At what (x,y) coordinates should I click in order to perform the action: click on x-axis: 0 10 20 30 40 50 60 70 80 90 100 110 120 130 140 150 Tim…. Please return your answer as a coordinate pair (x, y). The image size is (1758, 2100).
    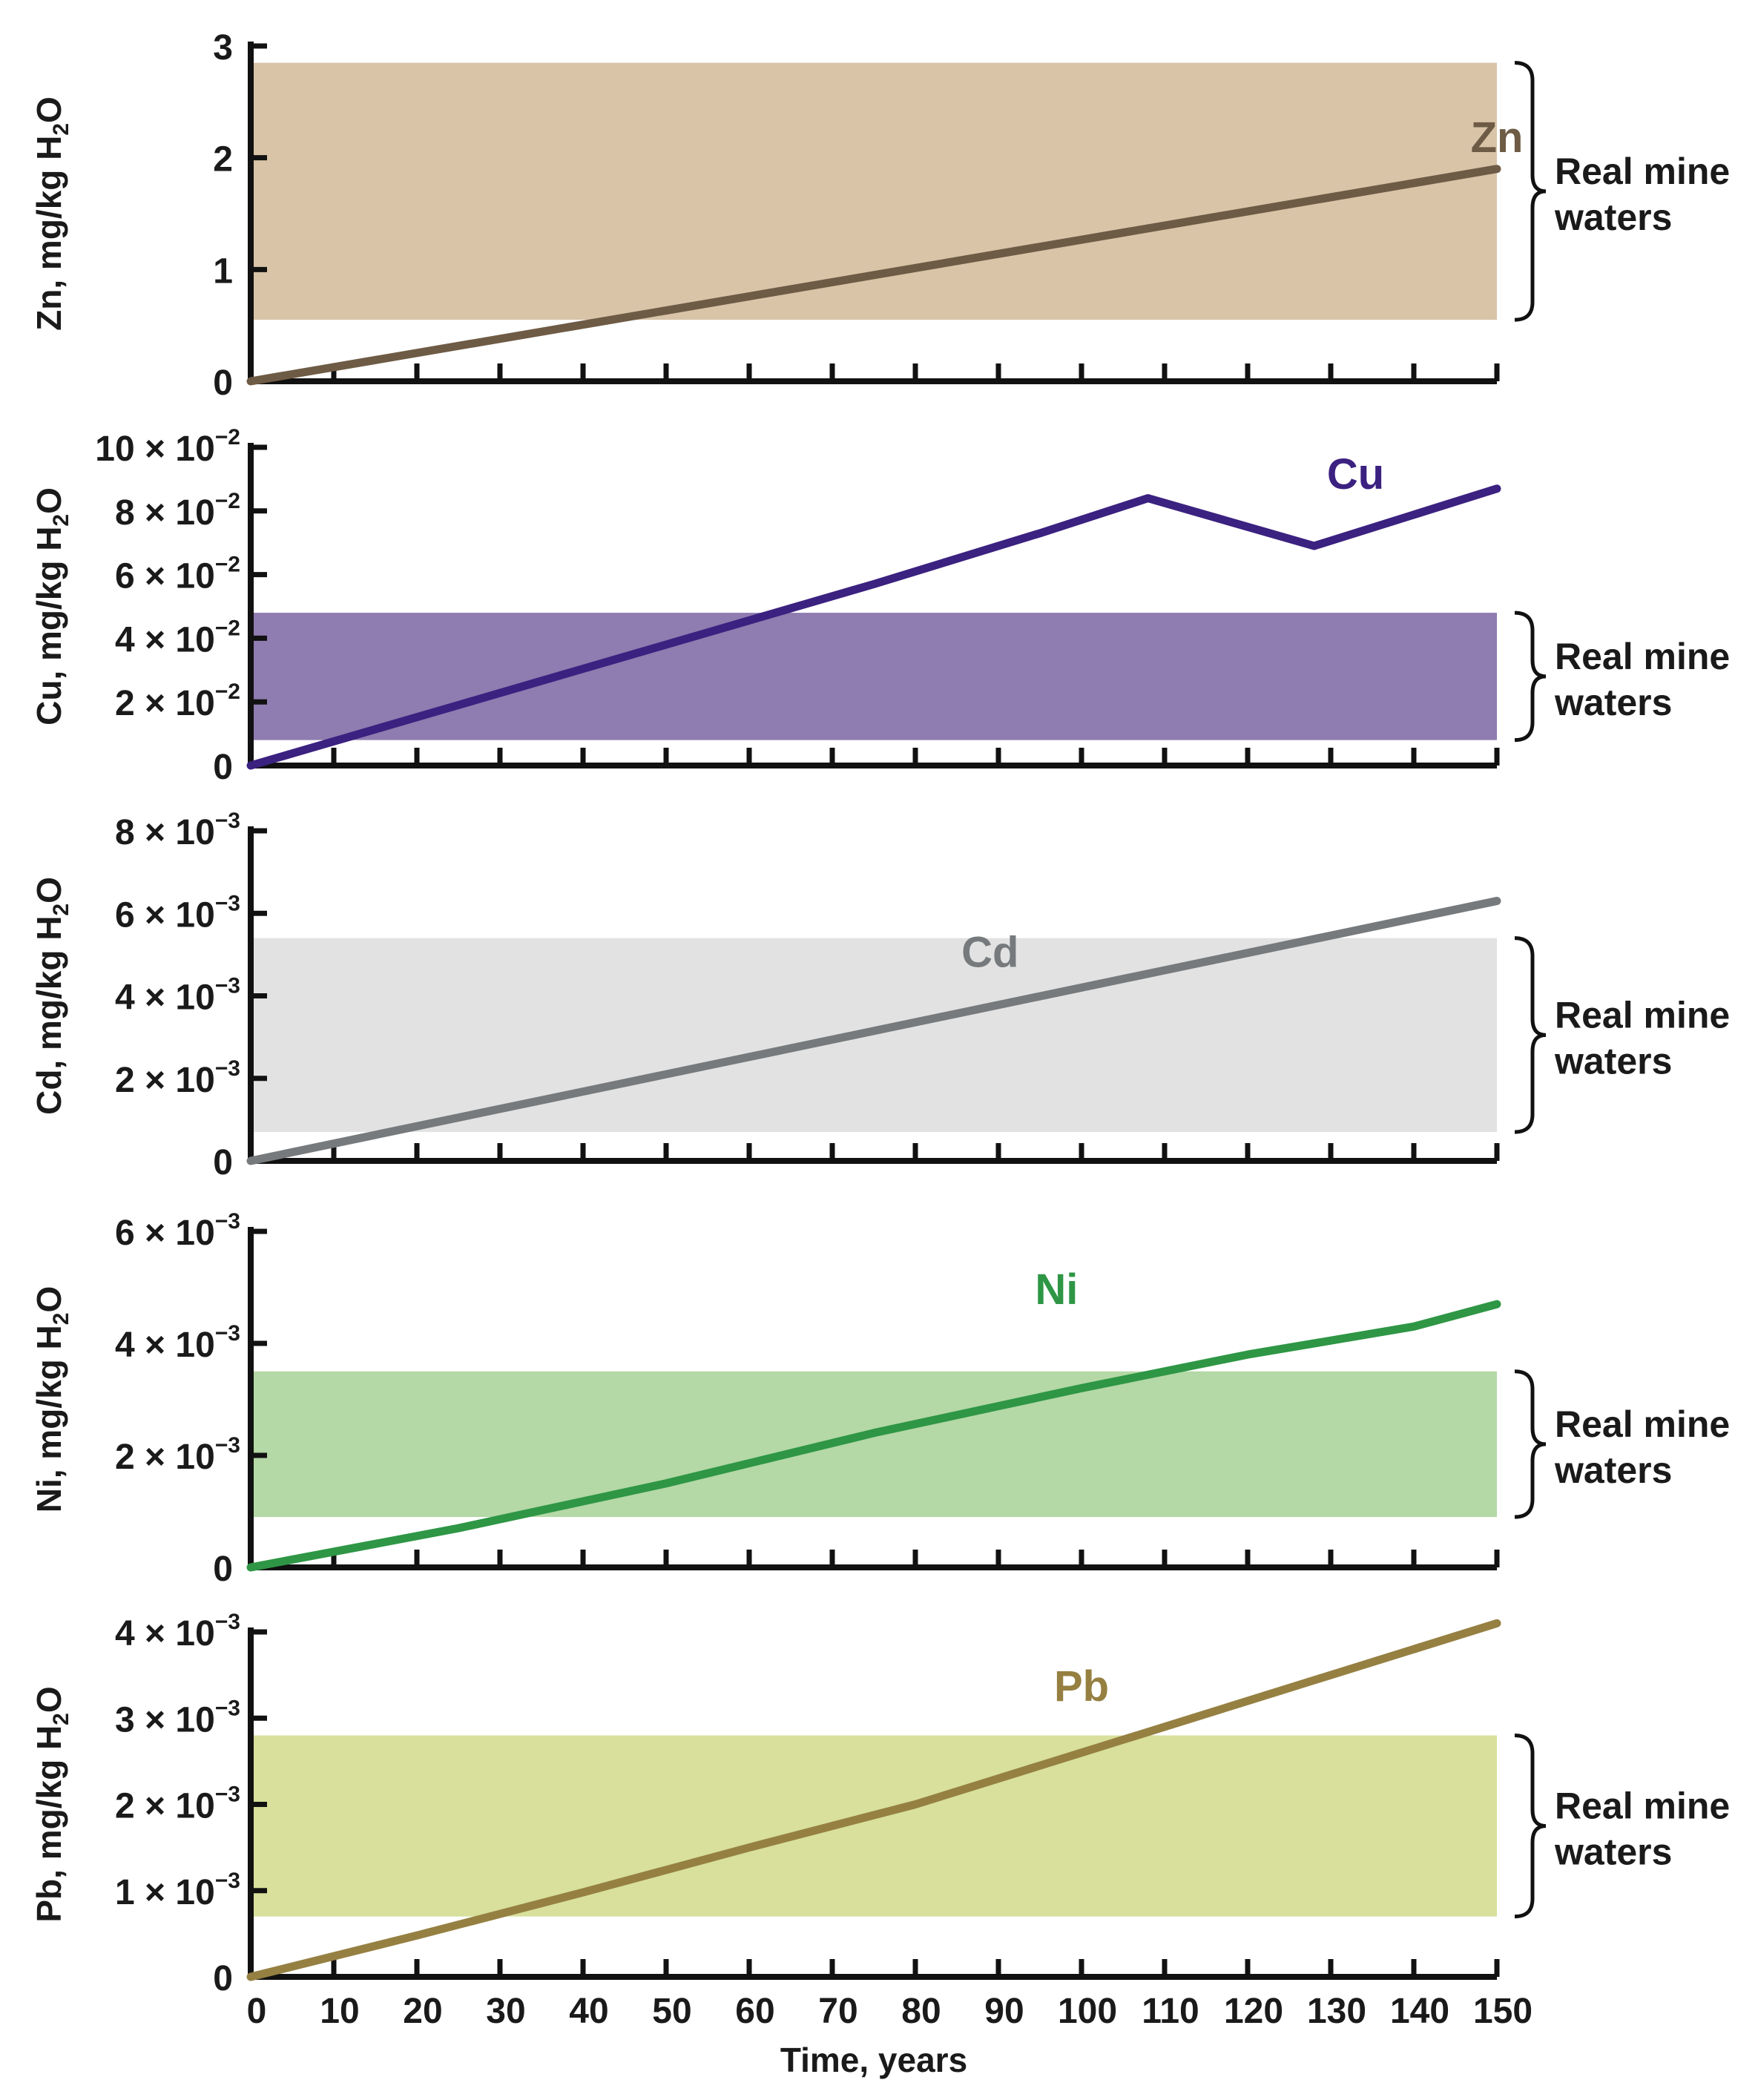
    Looking at the image, I should click on (890, 2035).